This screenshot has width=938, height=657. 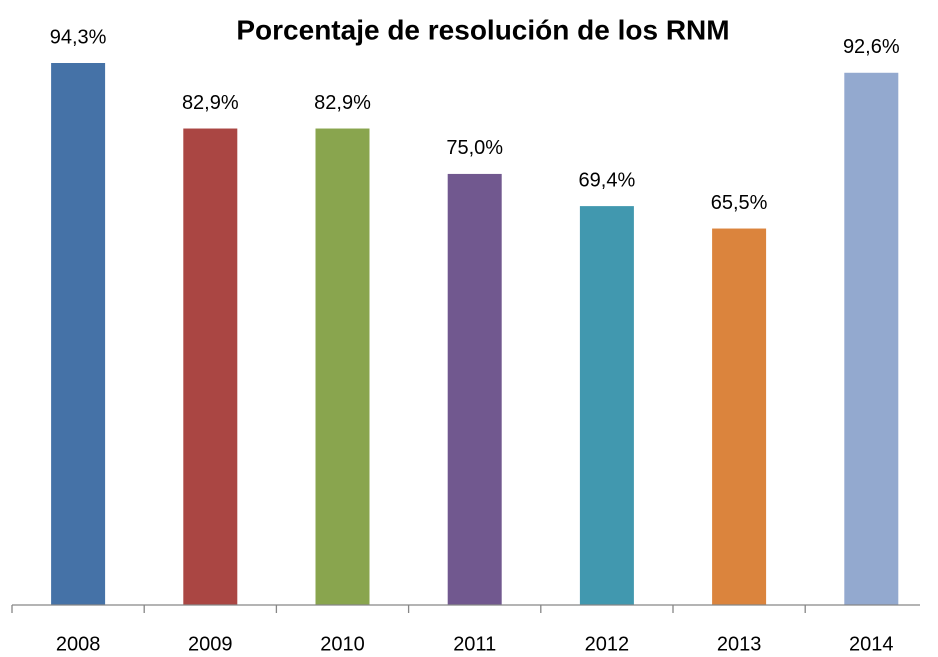 What do you see at coordinates (78, 644) in the screenshot?
I see `x-tick-label: 2008` at bounding box center [78, 644].